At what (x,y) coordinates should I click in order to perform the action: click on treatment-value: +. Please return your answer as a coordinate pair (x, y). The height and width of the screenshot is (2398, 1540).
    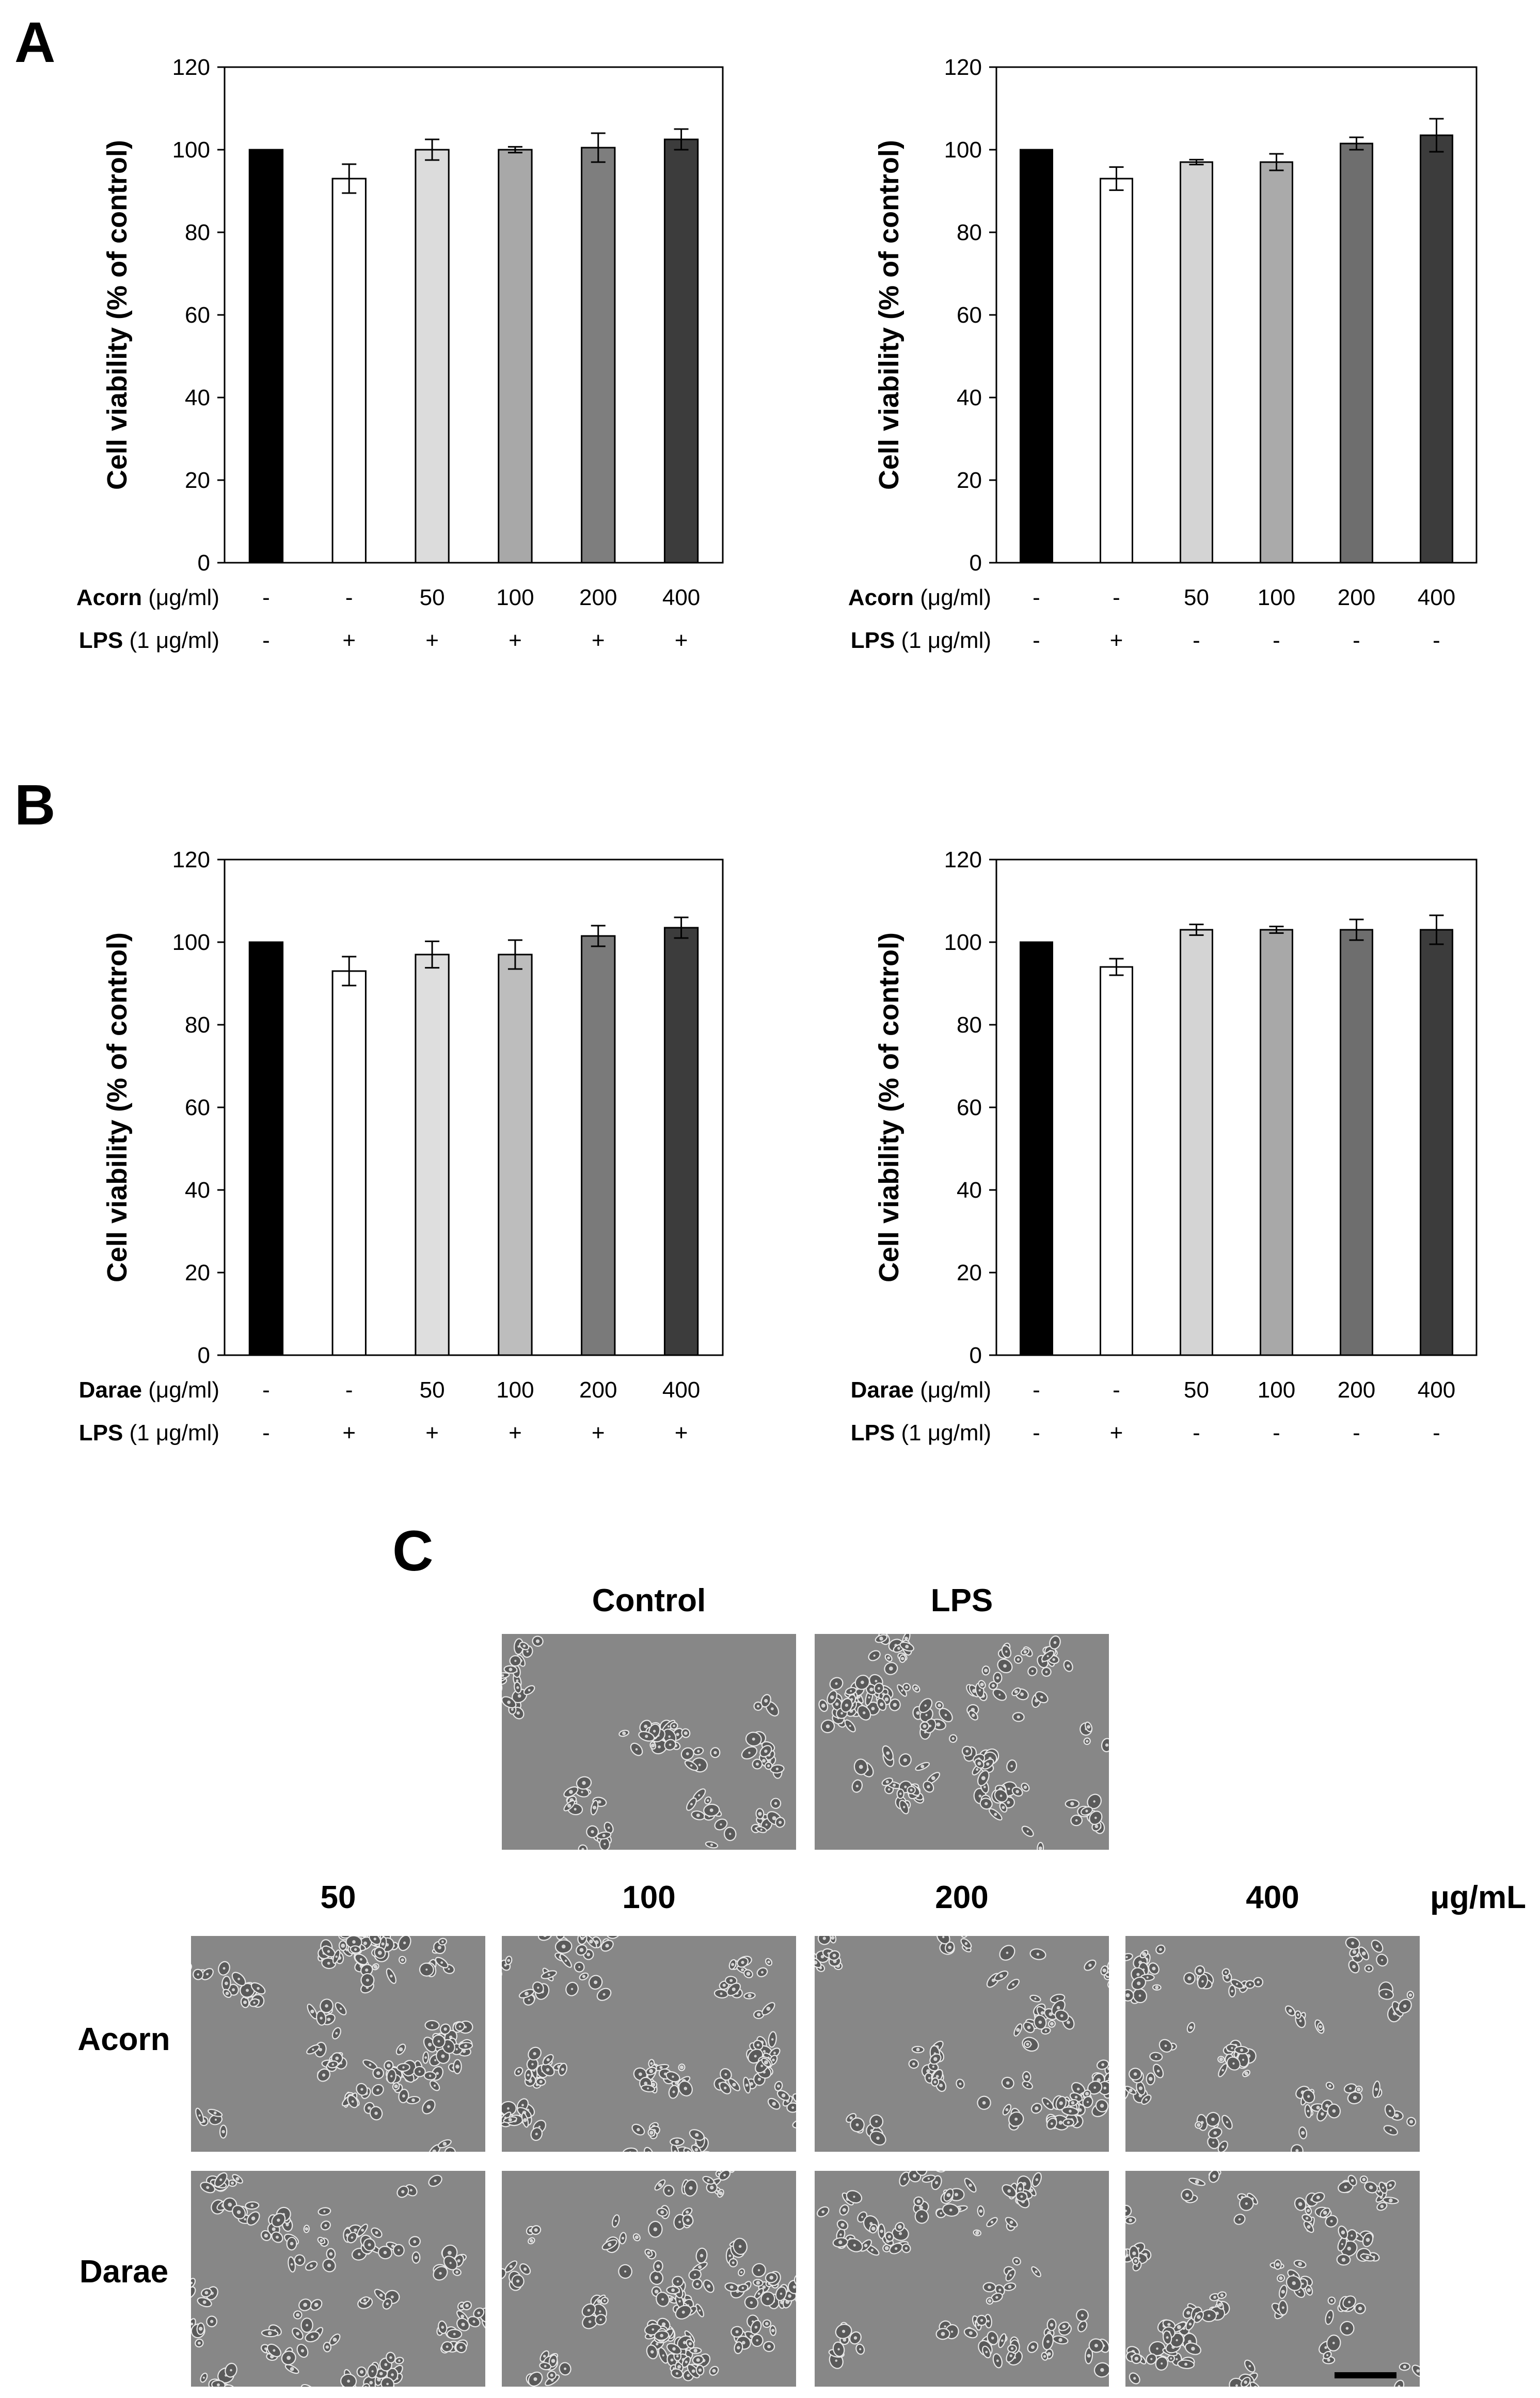
    Looking at the image, I should click on (1117, 640).